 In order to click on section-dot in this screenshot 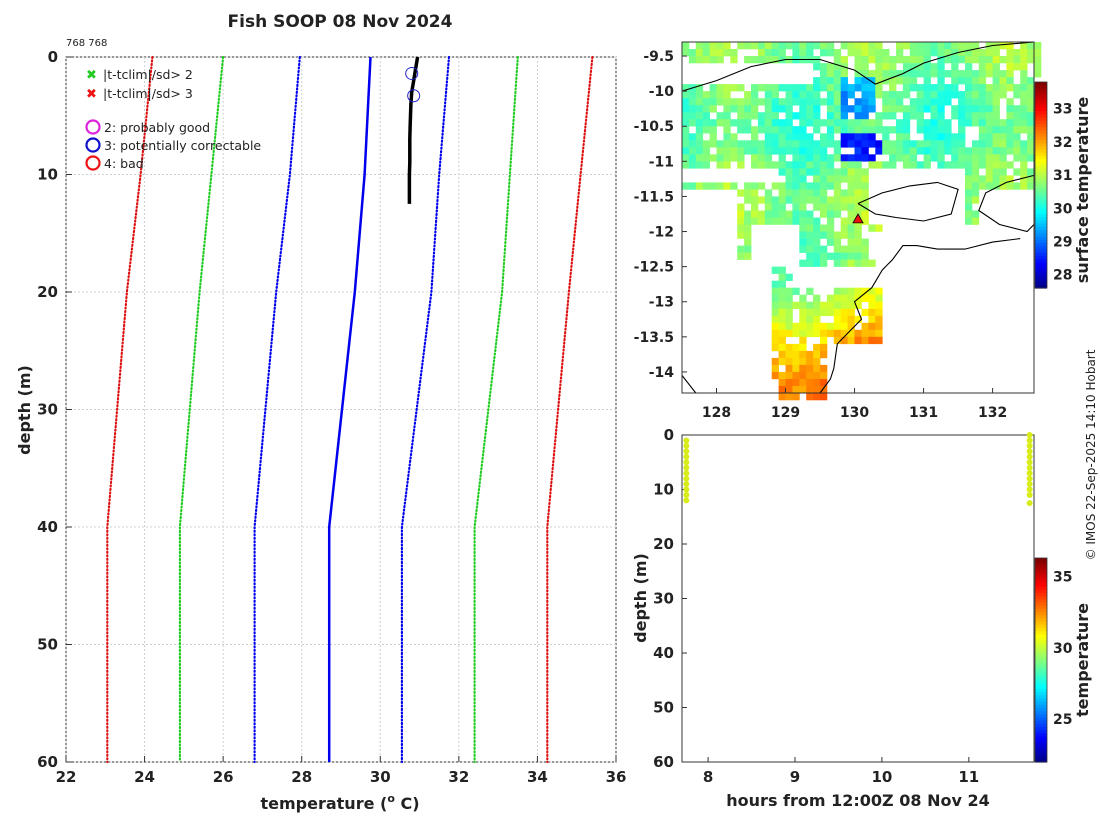, I will do `click(686, 478)`.